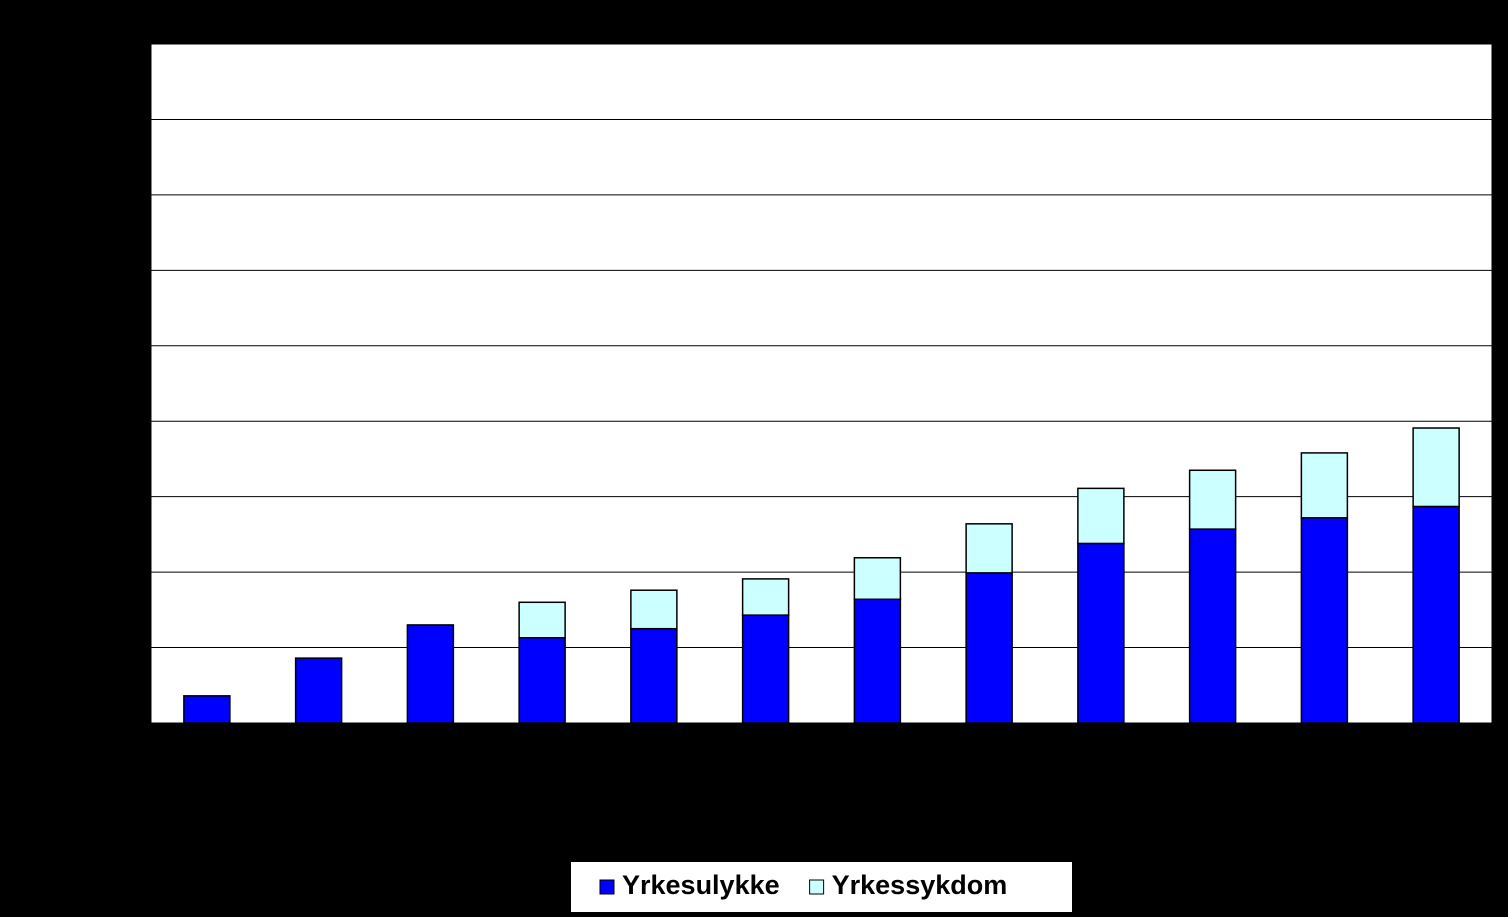 The width and height of the screenshot is (1508, 917). Describe the element at coordinates (701, 885) in the screenshot. I see `legend-label: Yrkesulykke` at that location.